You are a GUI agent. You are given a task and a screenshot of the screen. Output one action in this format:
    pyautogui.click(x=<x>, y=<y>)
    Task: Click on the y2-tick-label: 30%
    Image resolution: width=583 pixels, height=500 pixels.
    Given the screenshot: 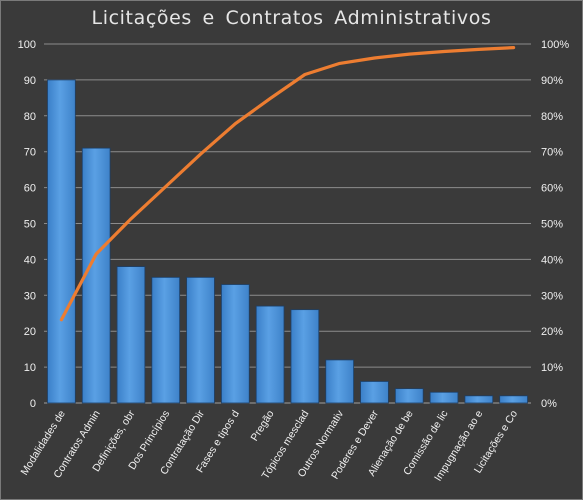 What is the action you would take?
    pyautogui.click(x=552, y=296)
    